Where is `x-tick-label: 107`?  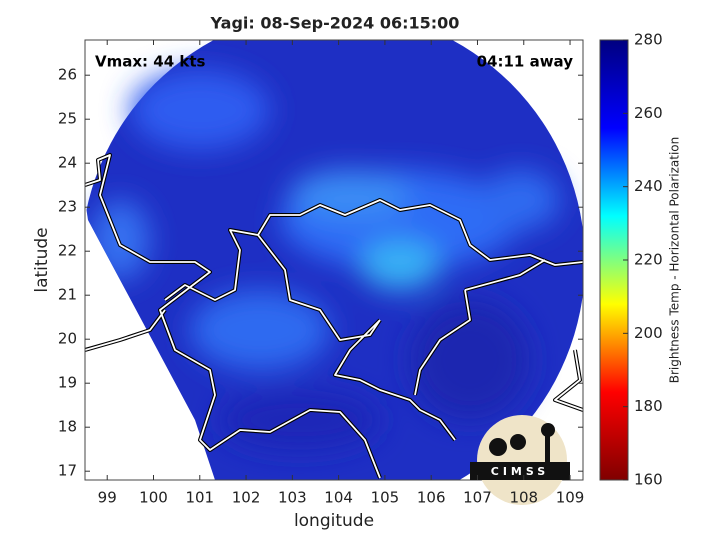 x-tick-label: 107 is located at coordinates (477, 498).